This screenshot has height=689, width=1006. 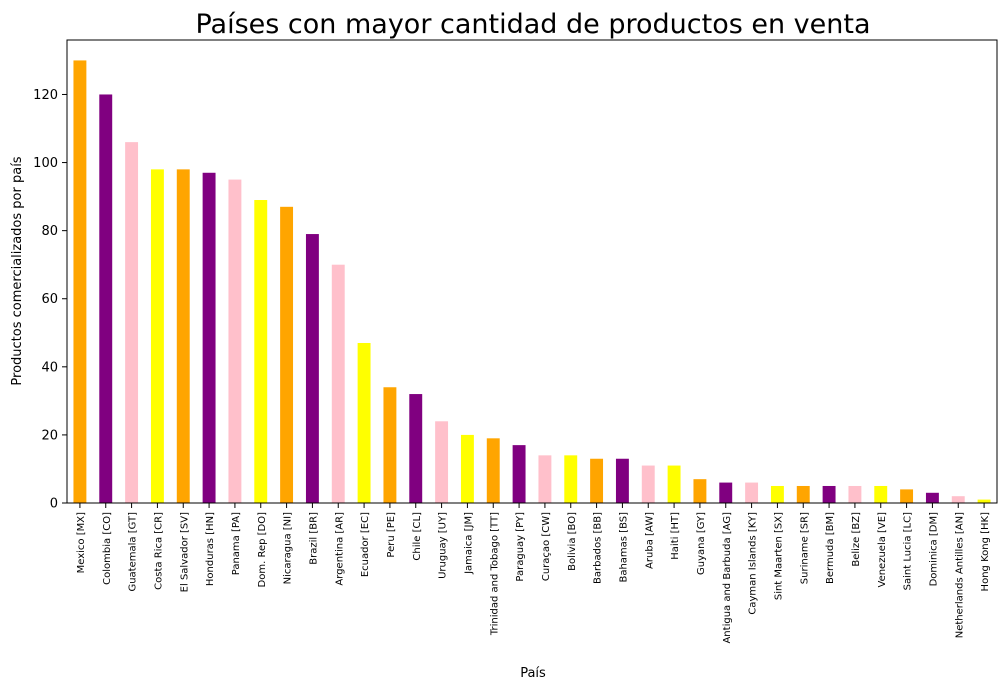 What do you see at coordinates (985, 552) in the screenshot?
I see `x-tick-label: Hong Kong [HK]` at bounding box center [985, 552].